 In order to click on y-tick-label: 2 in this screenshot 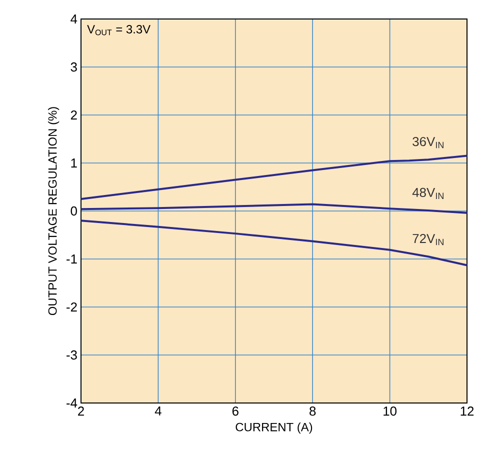, I will do `click(73, 115)`.